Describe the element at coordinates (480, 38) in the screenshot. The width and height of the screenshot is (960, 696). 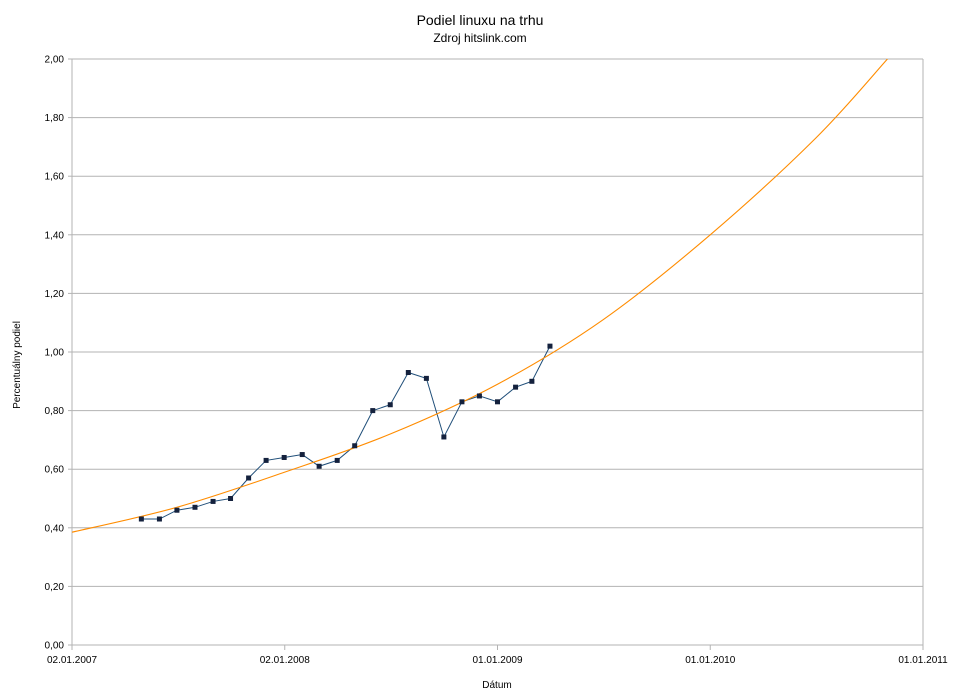
I see `chart-subtitle: Zdroj hitslink.com` at that location.